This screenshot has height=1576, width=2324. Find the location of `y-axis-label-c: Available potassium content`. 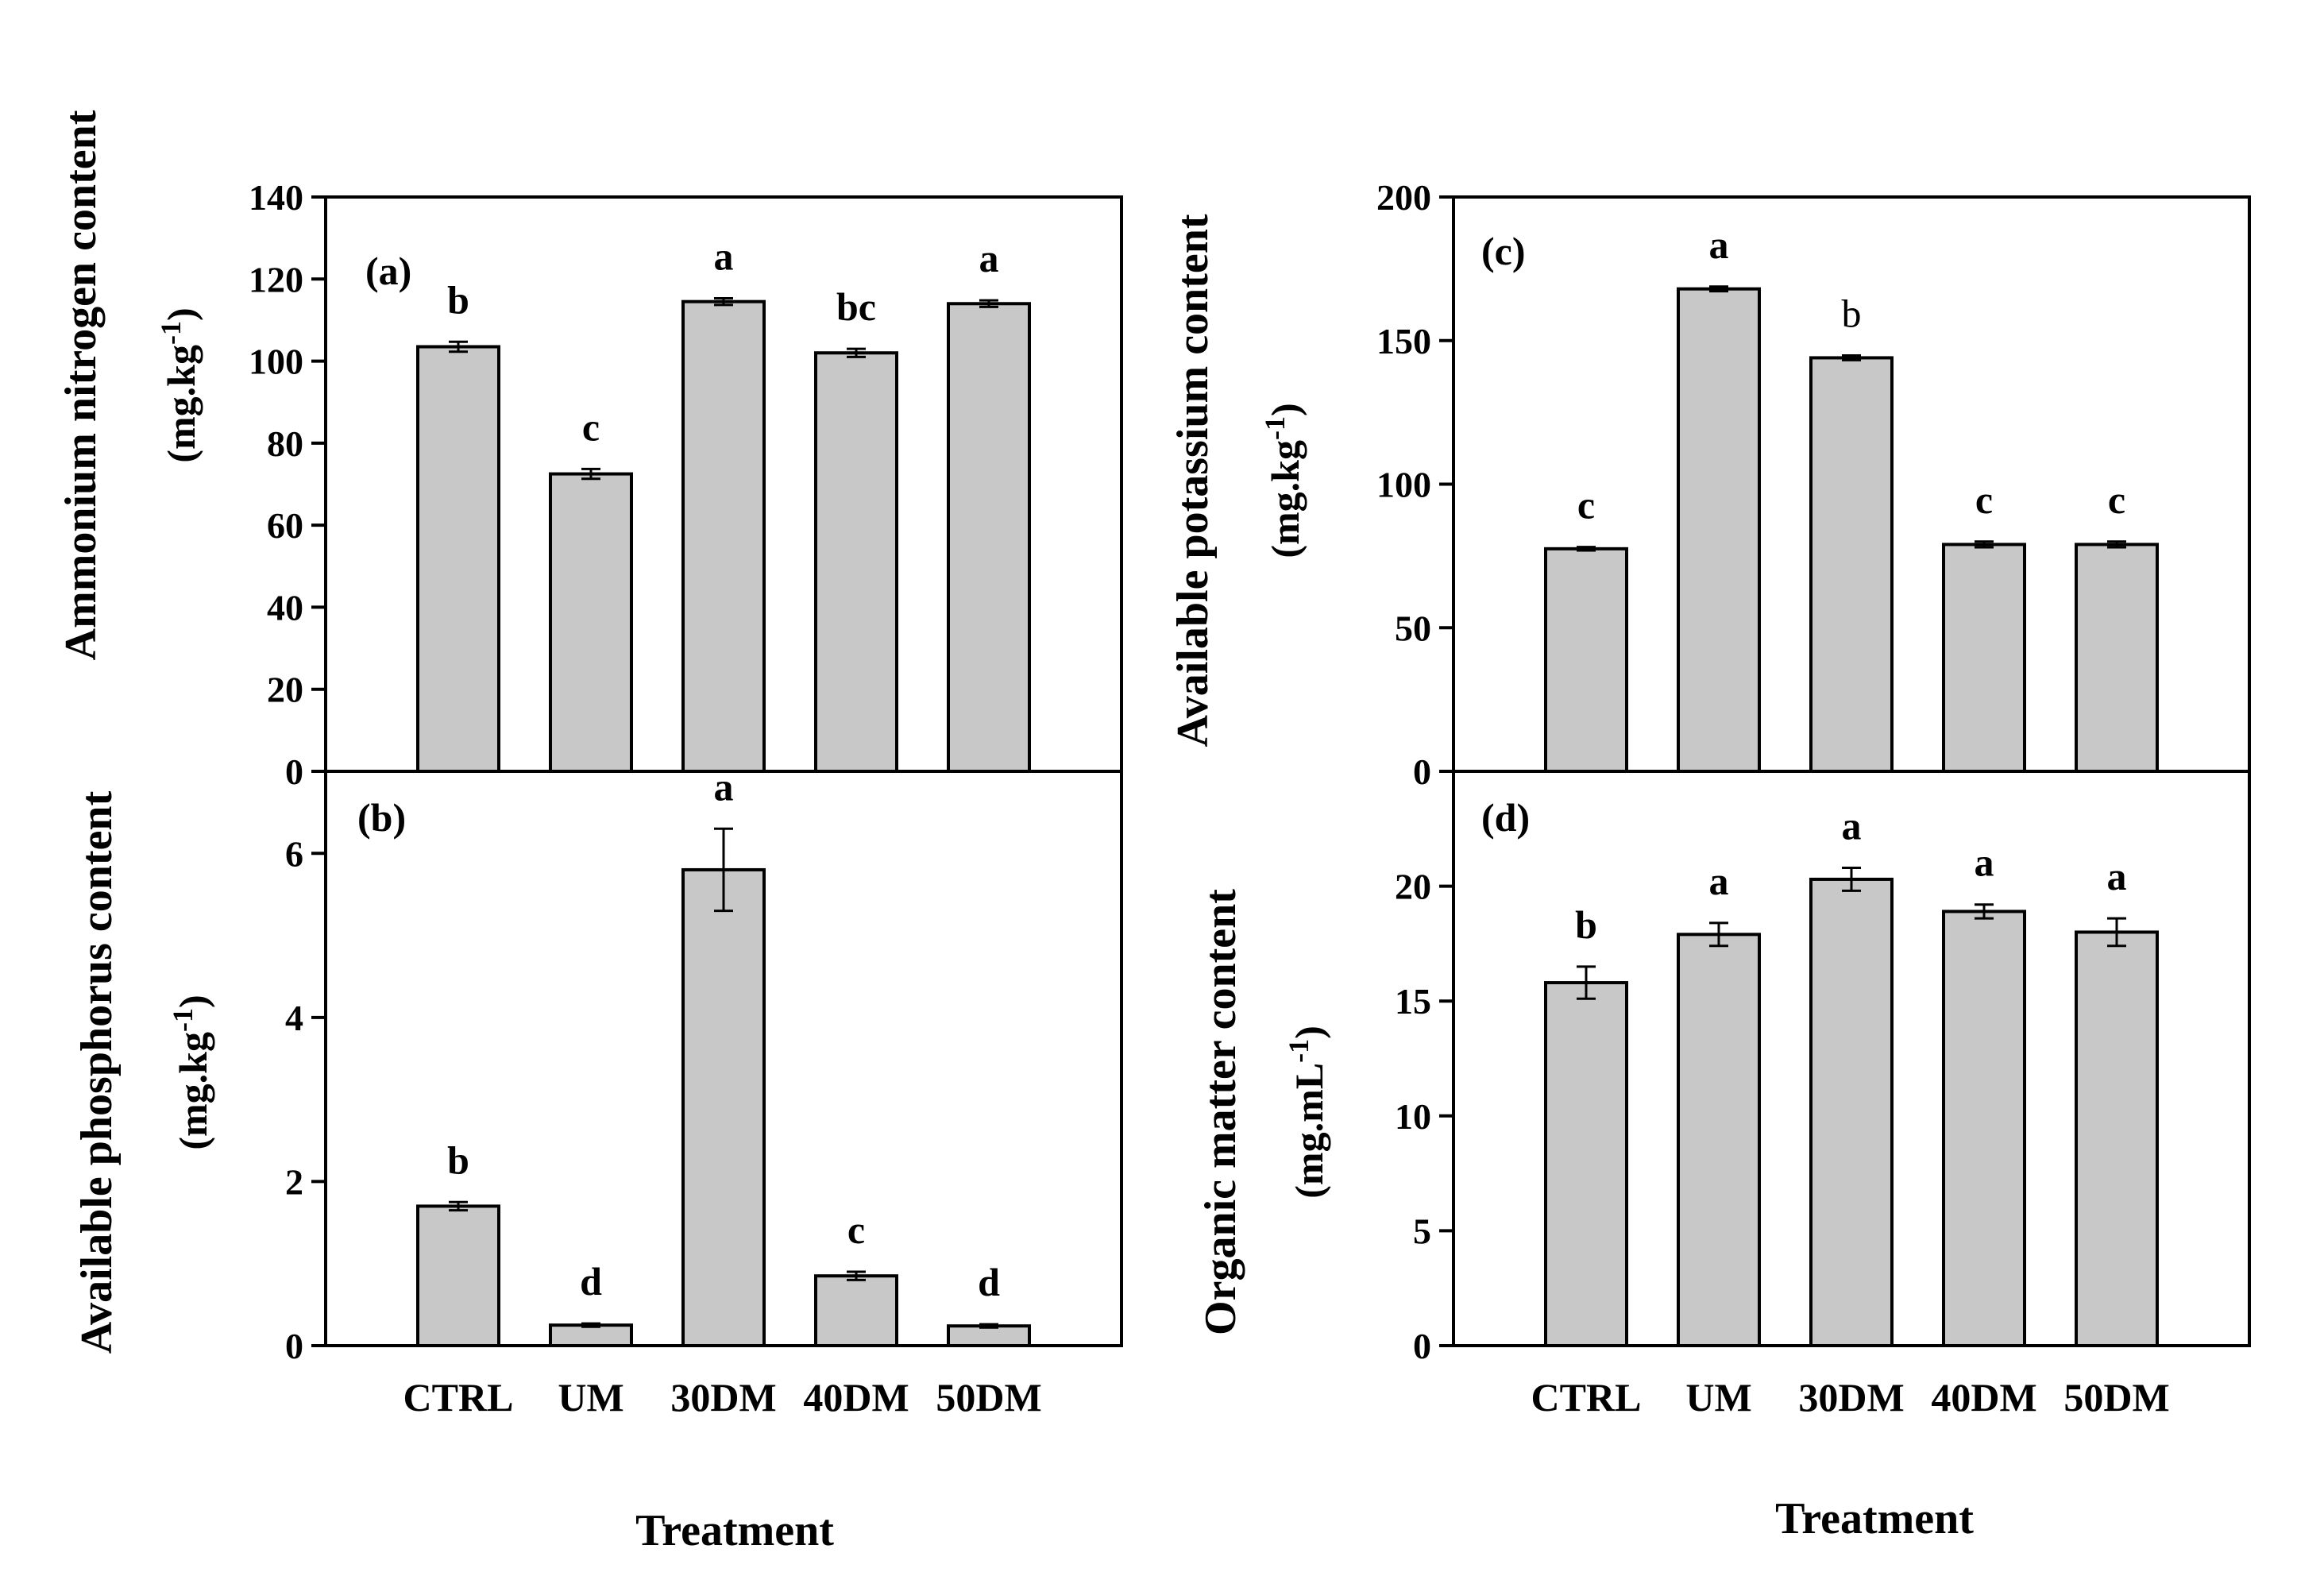

y-axis-label-c: Available potassium content is located at coordinates (1193, 480).